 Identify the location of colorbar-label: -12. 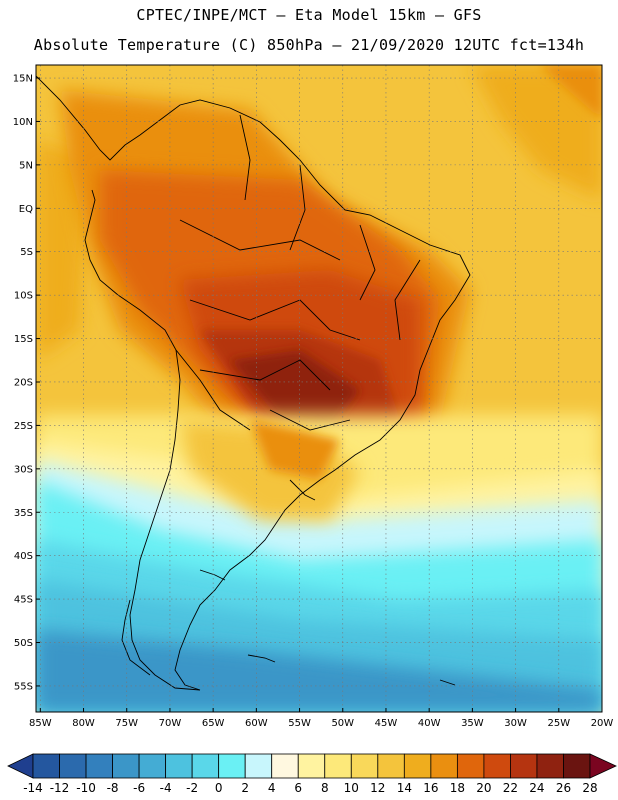
(60, 788).